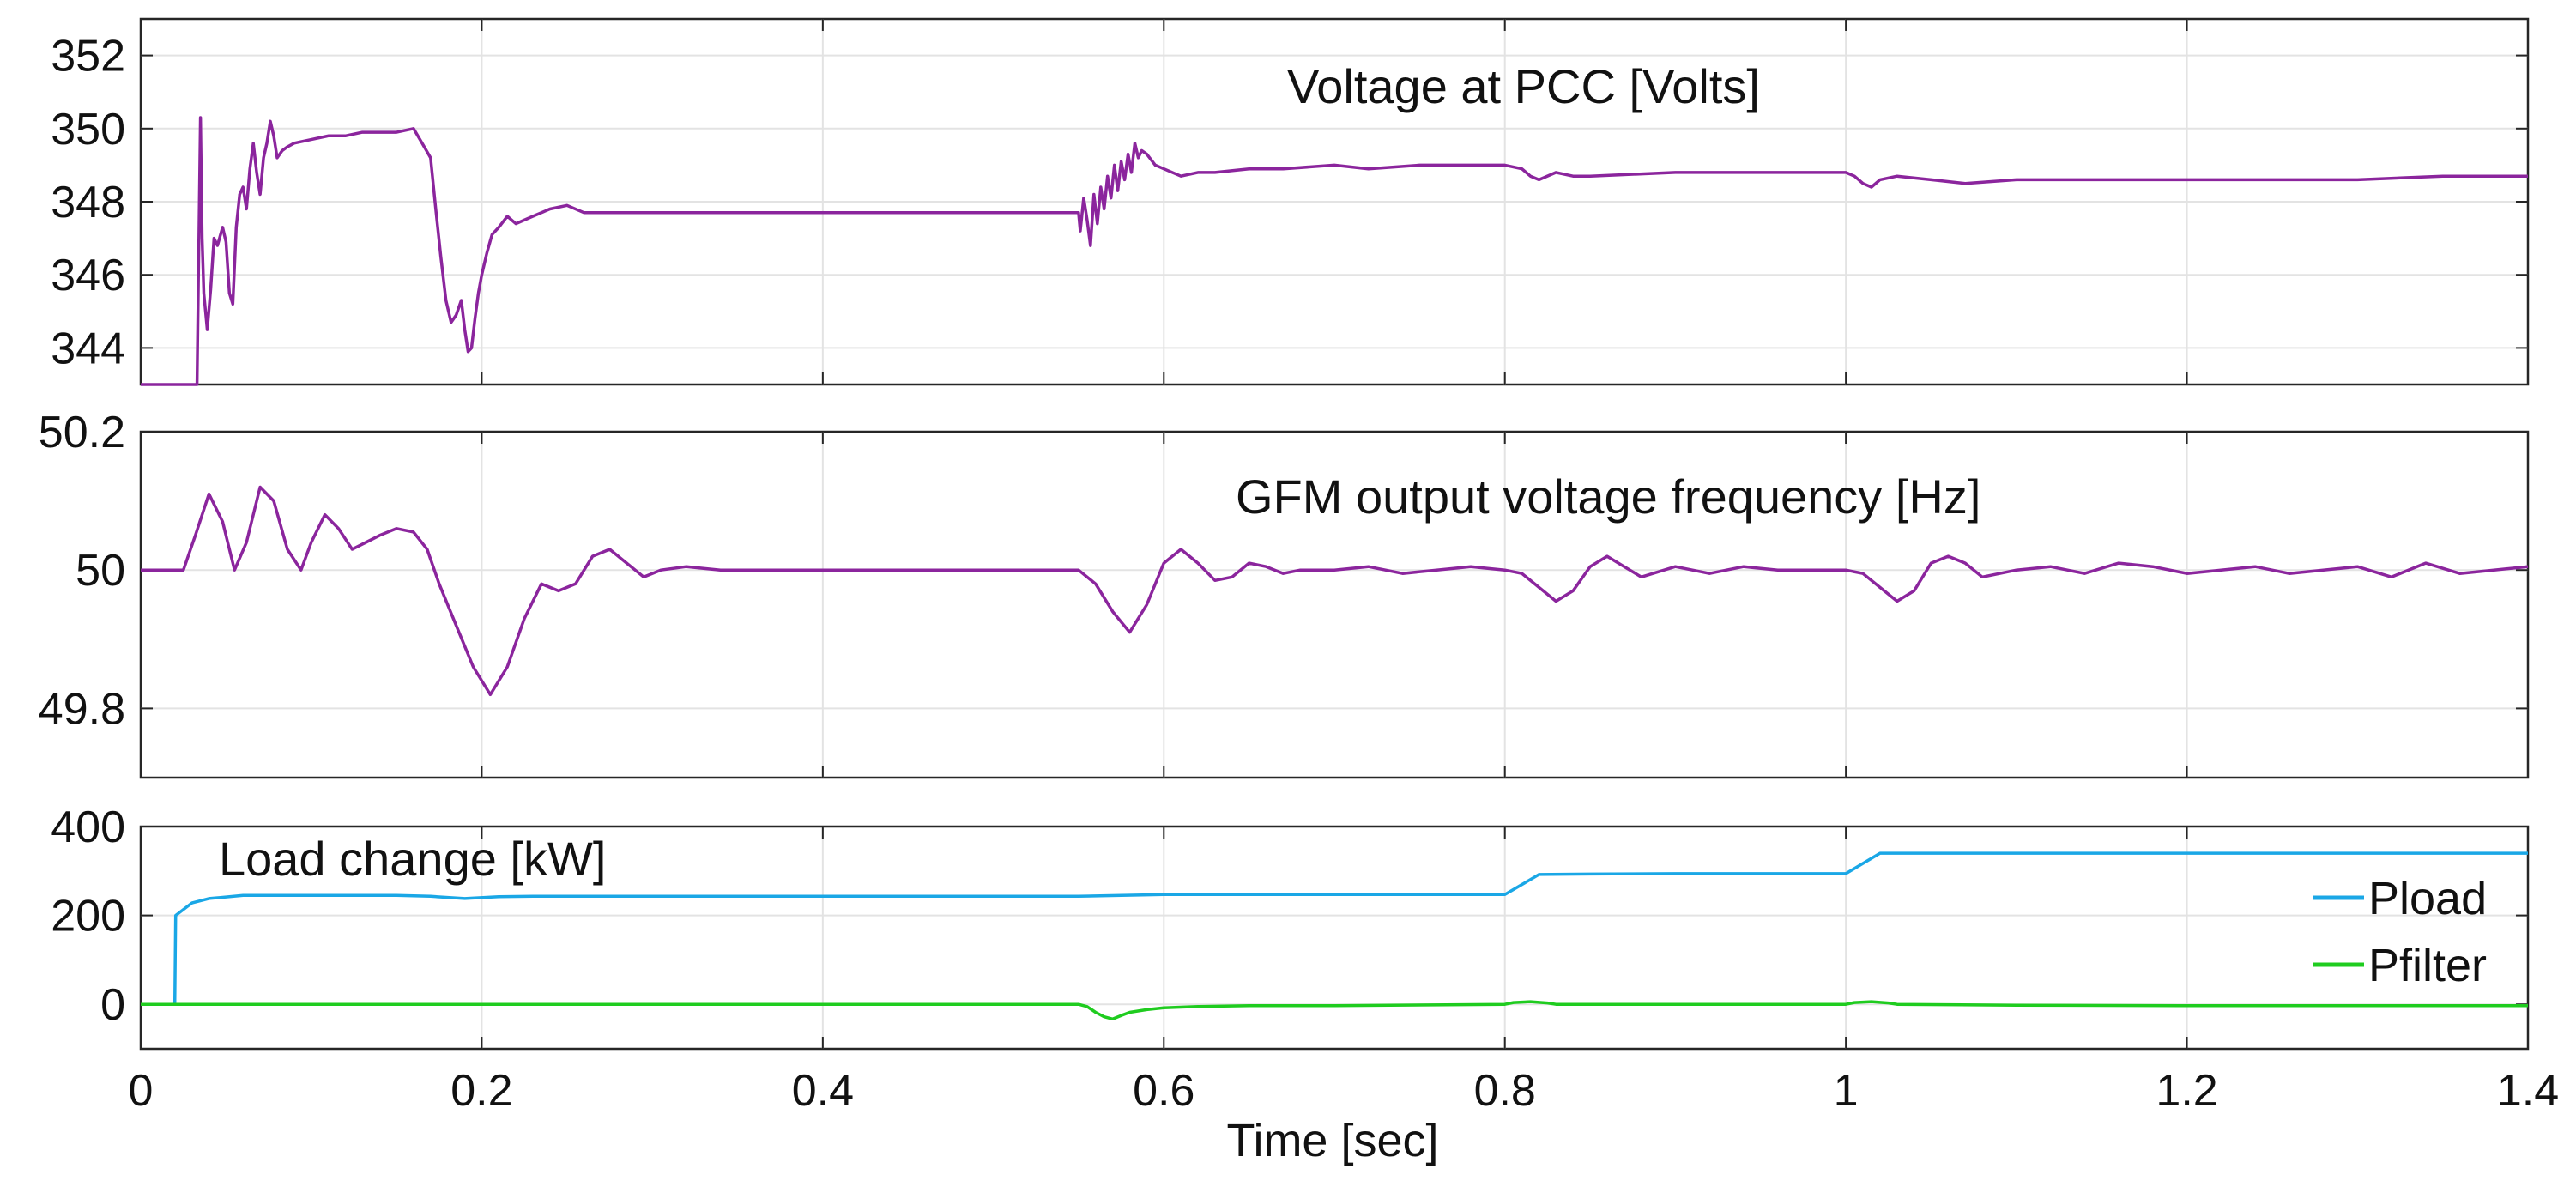 The width and height of the screenshot is (2576, 1187). I want to click on voltage-pcc-y-ticks: 344 346 348 350 352, so click(88, 203).